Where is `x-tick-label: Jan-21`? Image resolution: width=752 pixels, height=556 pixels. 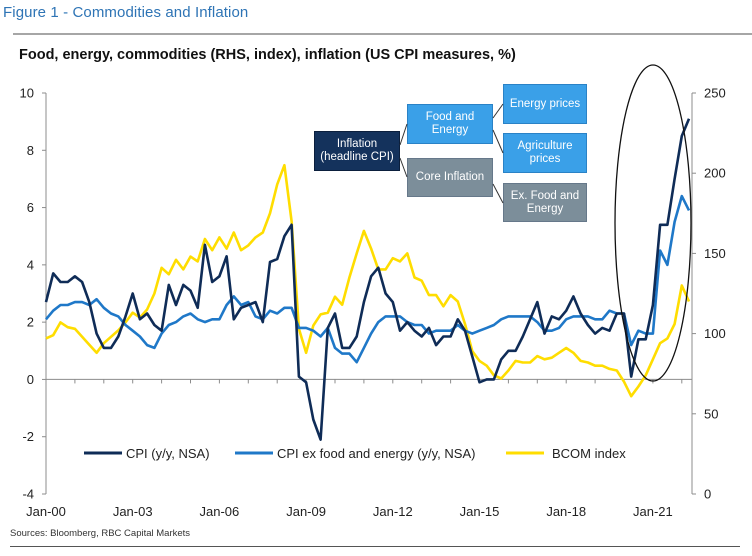 x-tick-label: Jan-21 is located at coordinates (653, 511).